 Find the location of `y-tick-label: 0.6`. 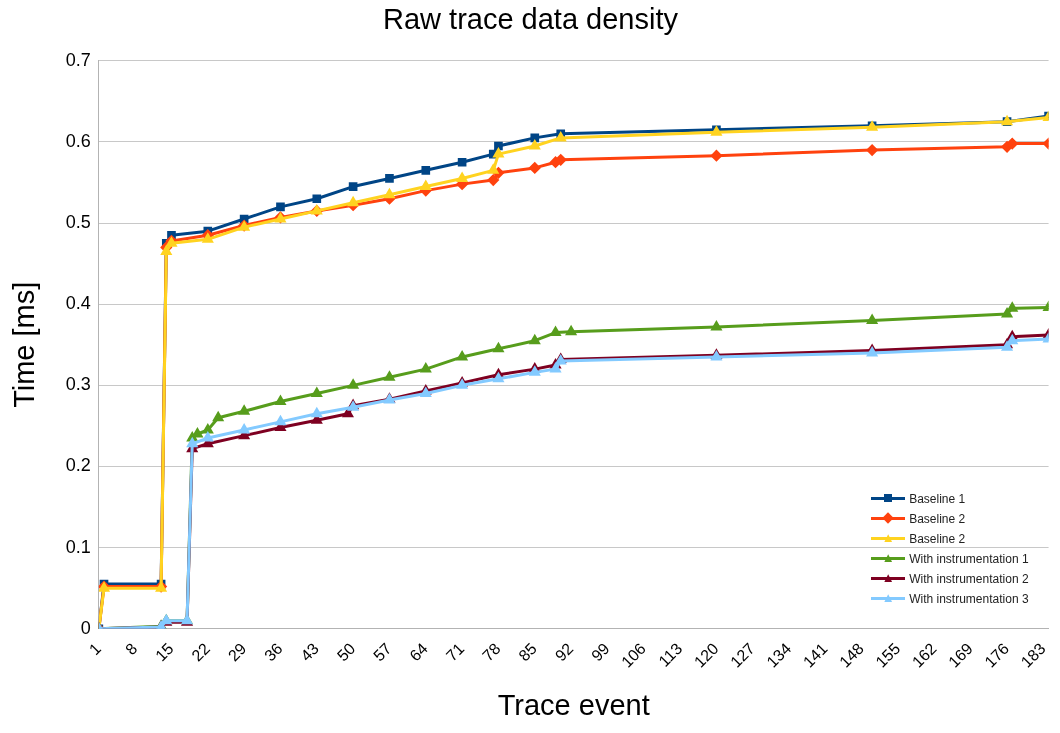

y-tick-label: 0.6 is located at coordinates (78, 140).